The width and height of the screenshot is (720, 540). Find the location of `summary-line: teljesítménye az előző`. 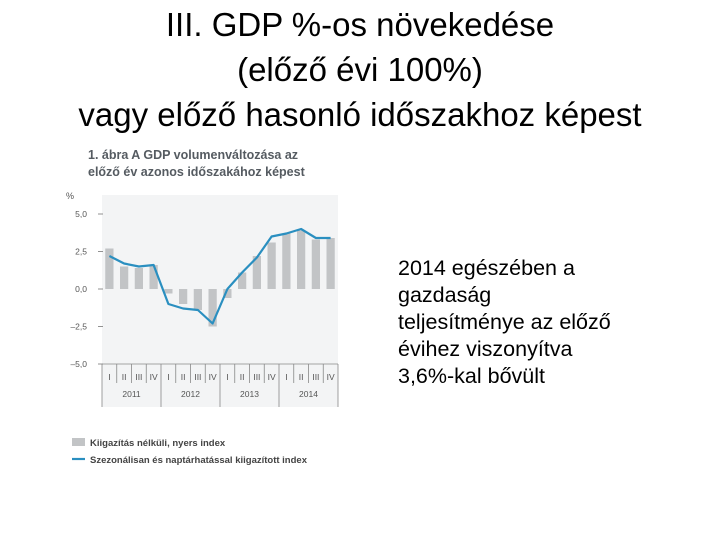

summary-line: teljesítménye az előző is located at coordinates (504, 322).